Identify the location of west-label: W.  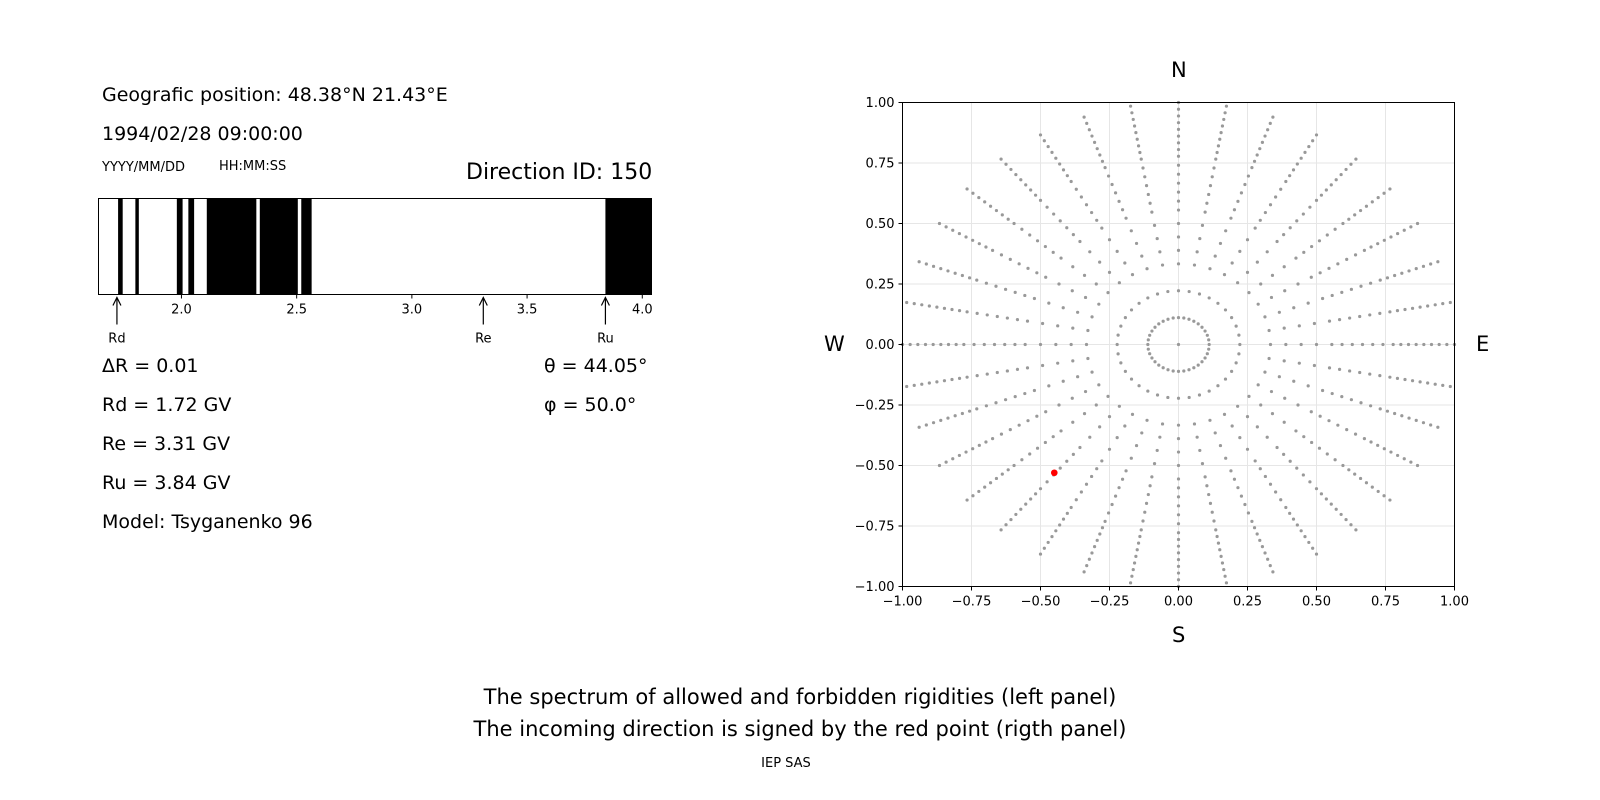
(834, 344).